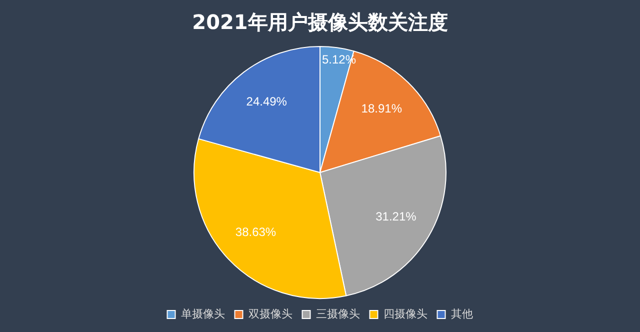  I want to click on legend-label: 双摄像头, so click(270, 313).